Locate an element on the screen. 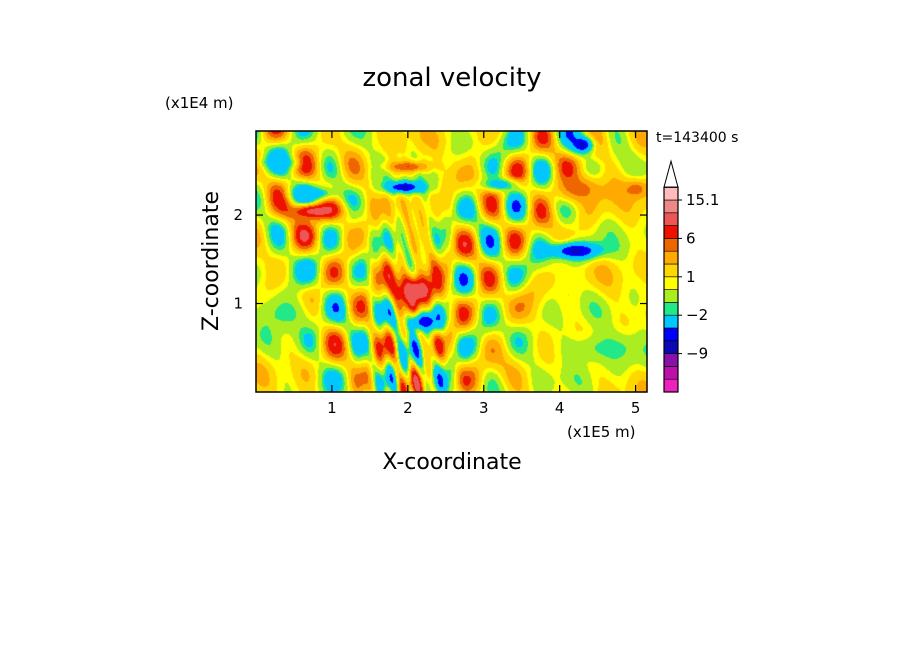  y-tick-label: 1 is located at coordinates (238, 304).